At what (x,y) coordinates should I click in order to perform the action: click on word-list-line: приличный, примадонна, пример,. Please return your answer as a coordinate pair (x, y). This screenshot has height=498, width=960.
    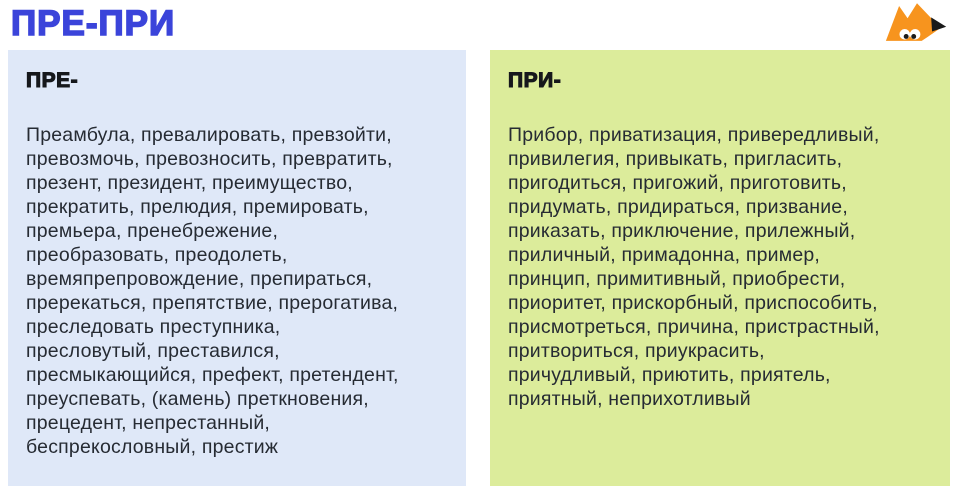
    Looking at the image, I should click on (664, 255).